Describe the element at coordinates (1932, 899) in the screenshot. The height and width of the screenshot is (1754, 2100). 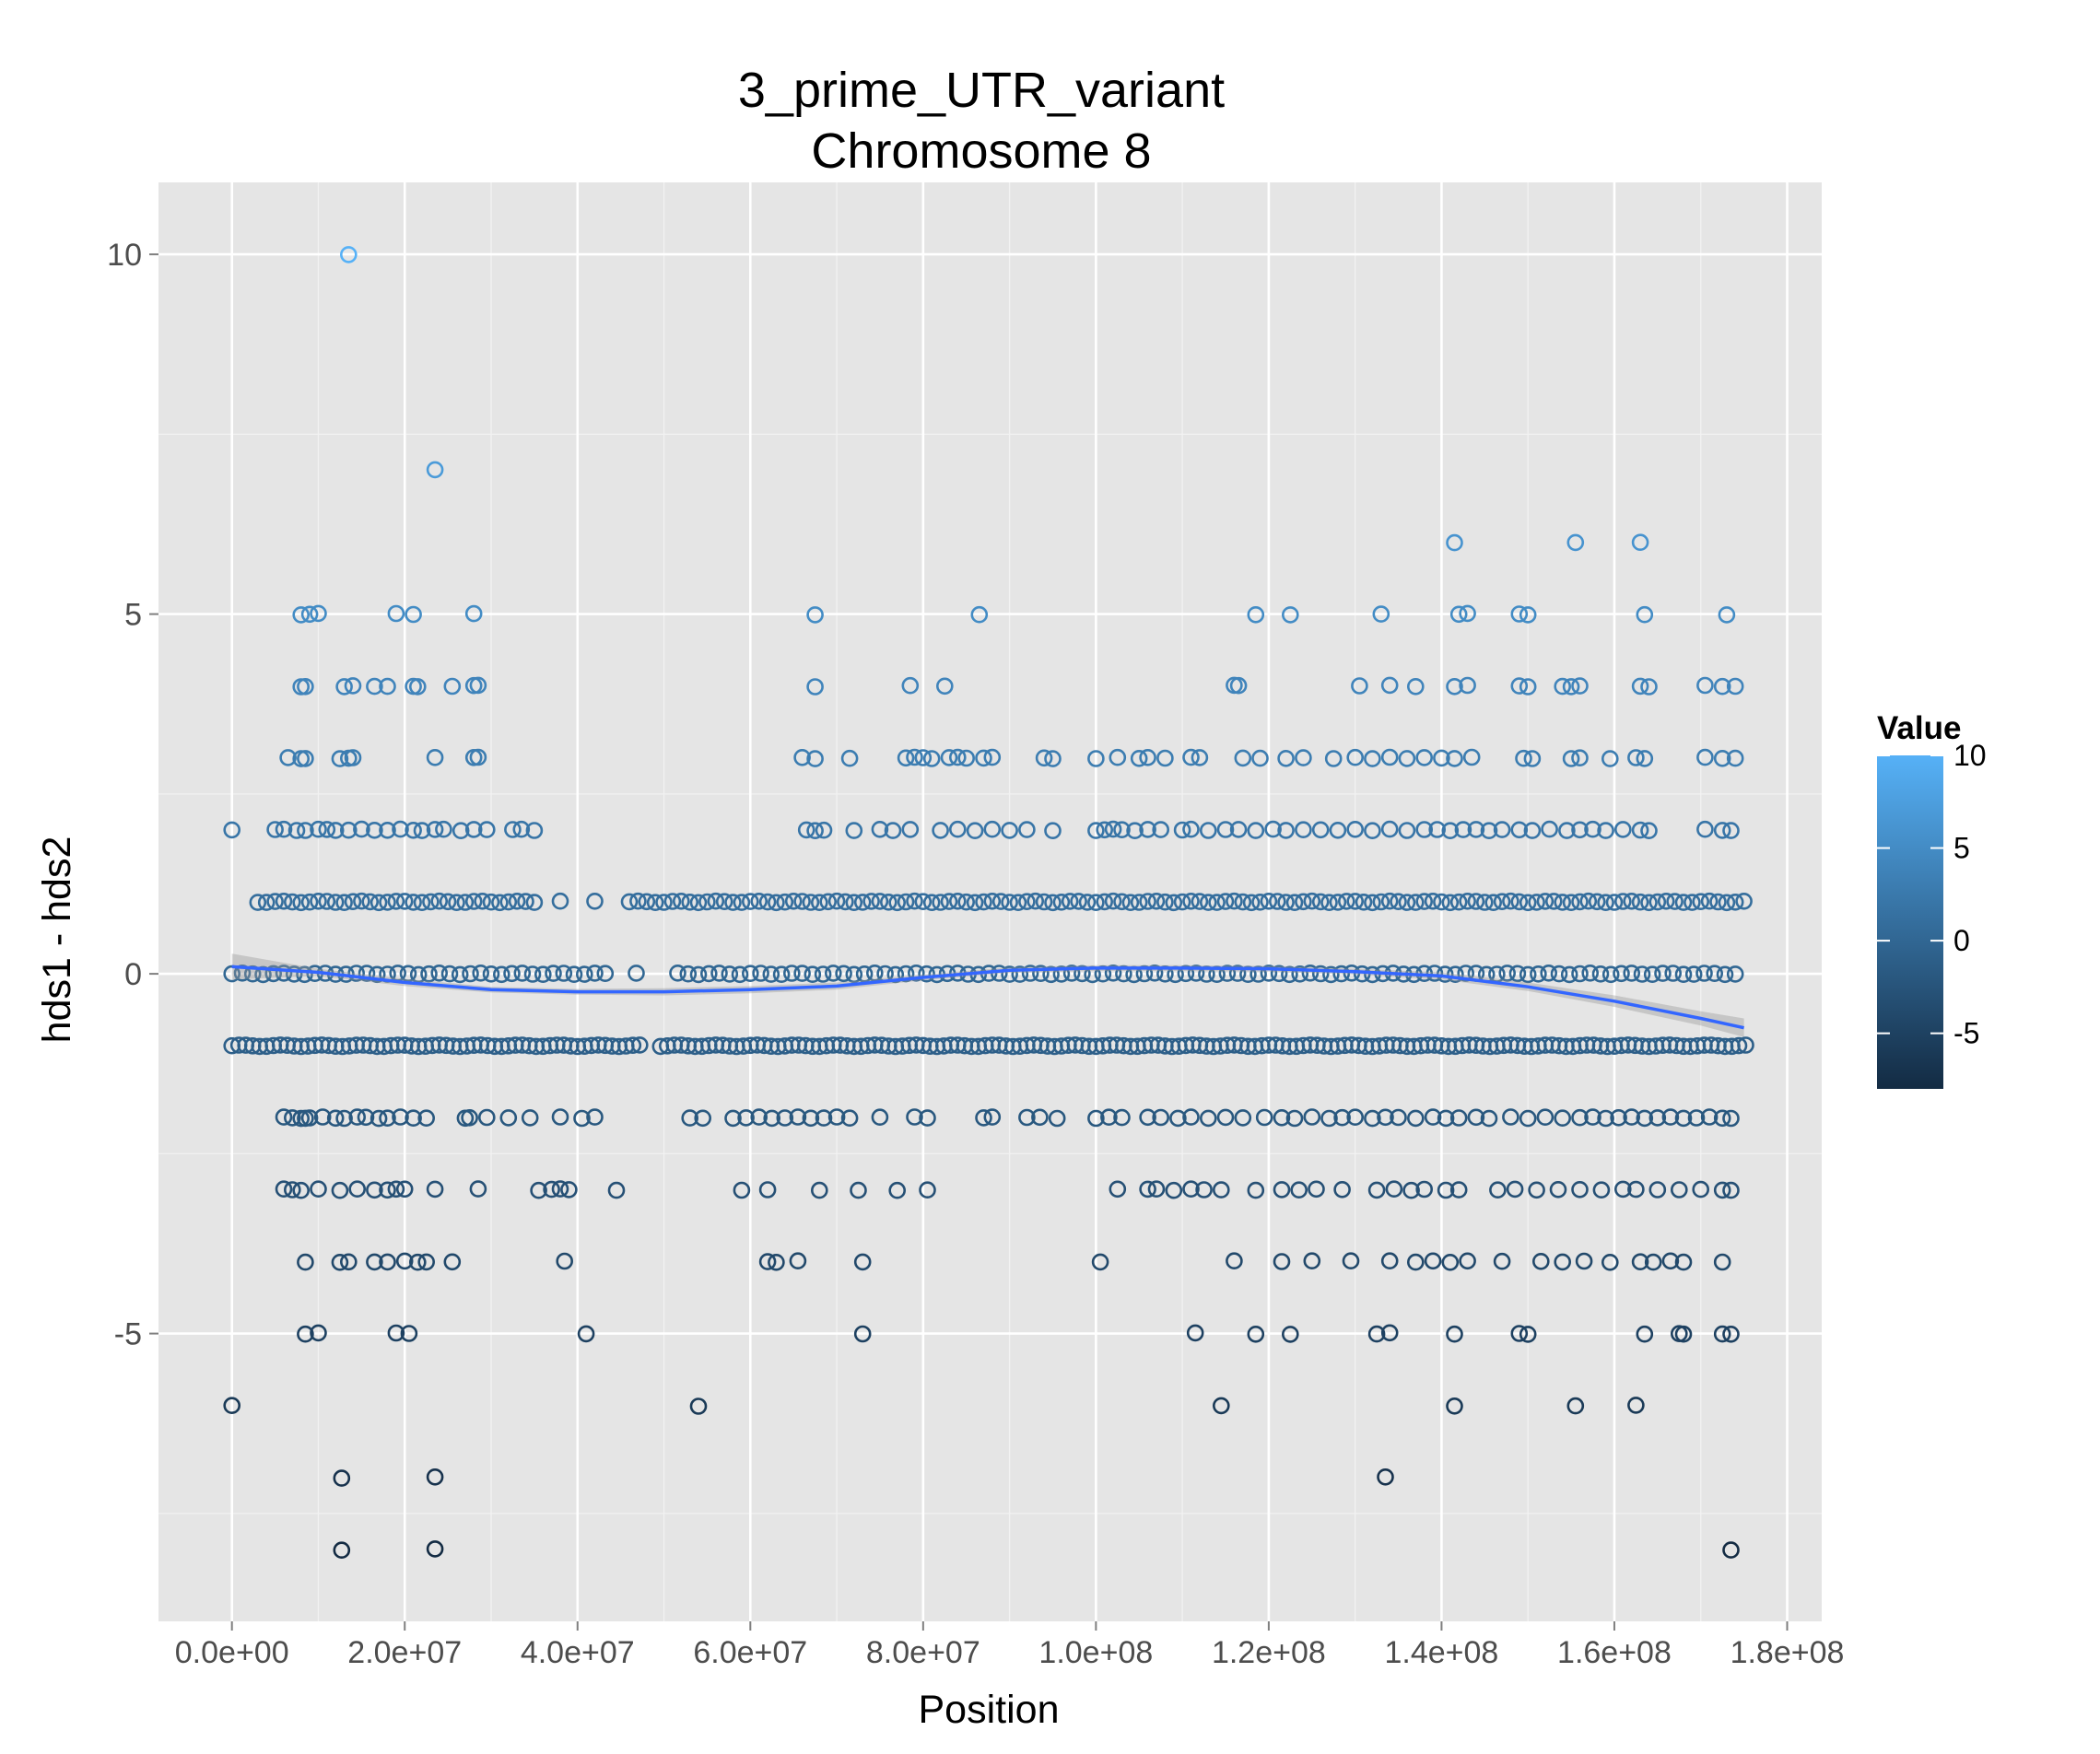
I see `color-legend: Value 10 5 0 -5` at that location.